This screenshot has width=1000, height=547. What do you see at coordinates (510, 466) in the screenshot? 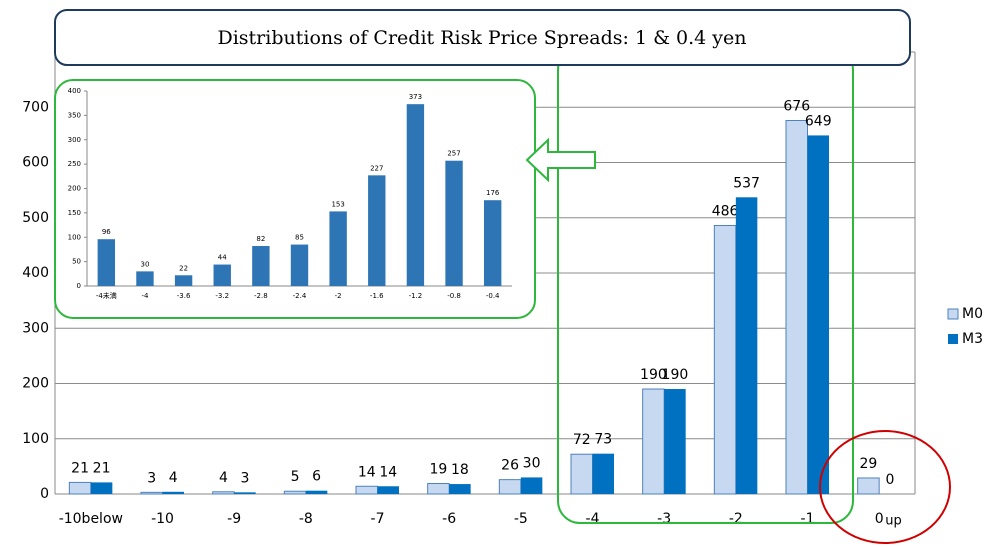
I see `data-label: 26` at bounding box center [510, 466].